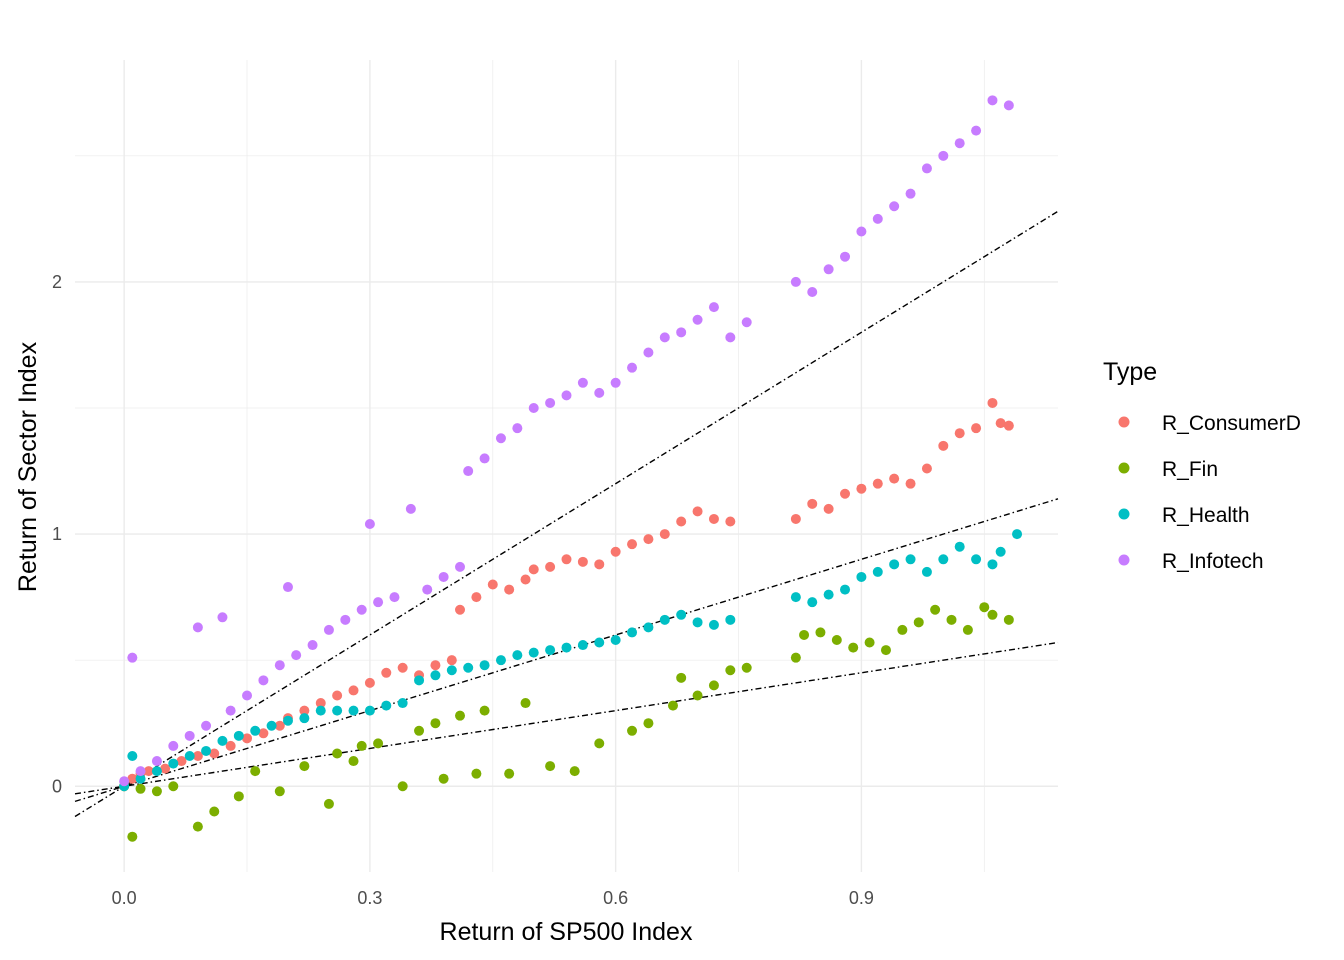 The image size is (1344, 960). Describe the element at coordinates (57, 282) in the screenshot. I see `y-tick-label: 2` at that location.